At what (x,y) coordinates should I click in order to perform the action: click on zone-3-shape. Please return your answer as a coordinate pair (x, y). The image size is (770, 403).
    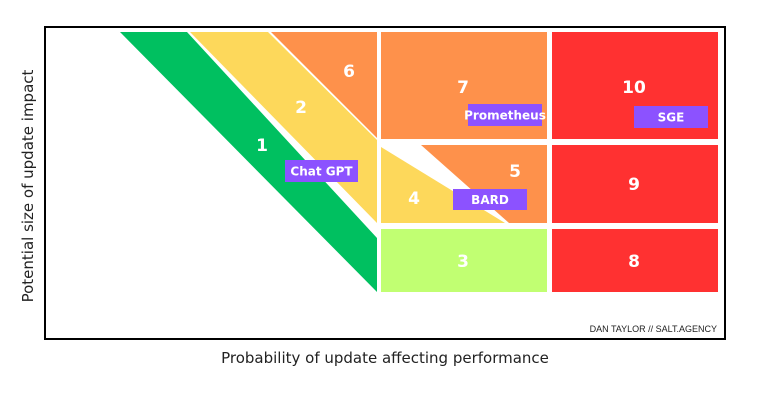
    Looking at the image, I should click on (464, 260).